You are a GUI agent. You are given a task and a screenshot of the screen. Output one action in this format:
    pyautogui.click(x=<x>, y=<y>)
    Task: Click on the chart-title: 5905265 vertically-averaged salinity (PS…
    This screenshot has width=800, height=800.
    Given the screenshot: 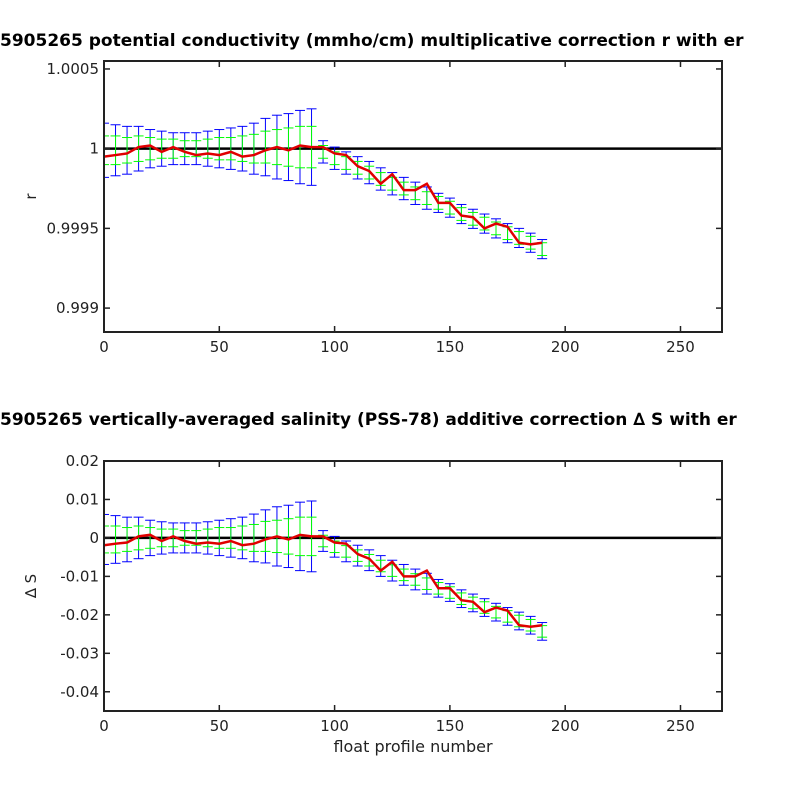 What is the action you would take?
    pyautogui.click(x=368, y=420)
    